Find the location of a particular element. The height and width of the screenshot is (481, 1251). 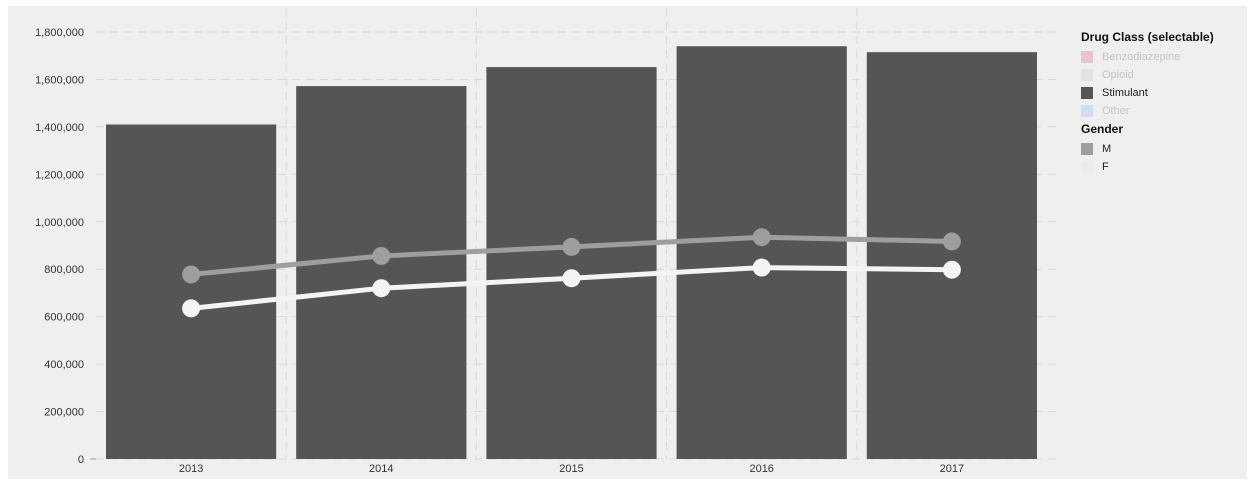

legend-item-benzodiazepine: Benzodiazepine is located at coordinates (1165, 57).